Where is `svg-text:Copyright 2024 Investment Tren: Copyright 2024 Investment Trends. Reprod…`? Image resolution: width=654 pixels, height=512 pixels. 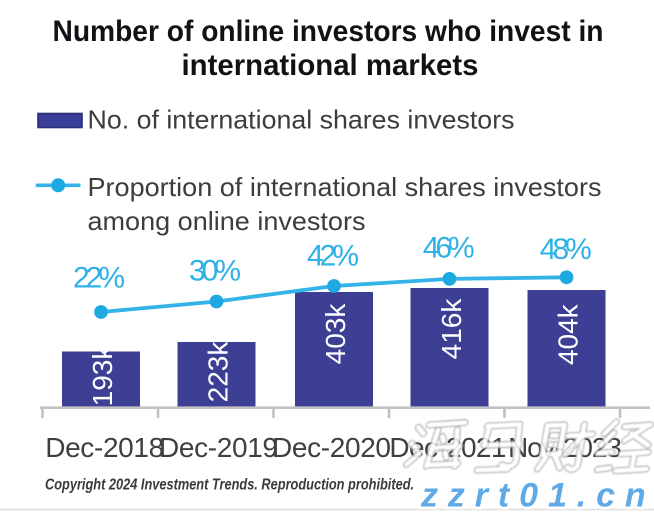
svg-text:Copyright 2024 Investment Tren: Copyright 2024 Investment Trends. Reprod… is located at coordinates (229, 485).